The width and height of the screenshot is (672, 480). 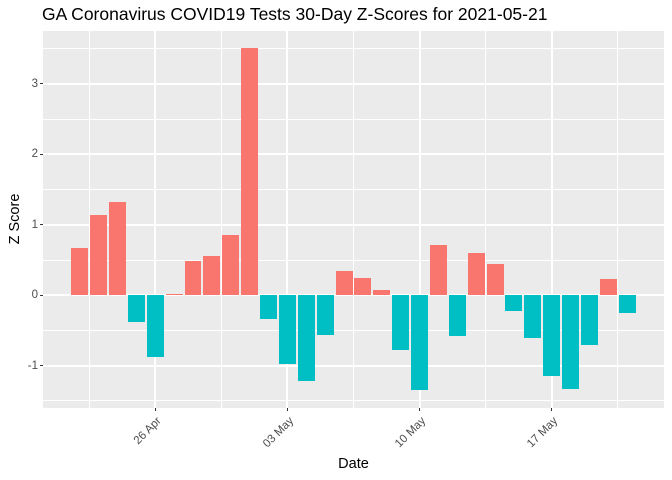 What do you see at coordinates (353, 464) in the screenshot?
I see `x-axis-title: Date` at bounding box center [353, 464].